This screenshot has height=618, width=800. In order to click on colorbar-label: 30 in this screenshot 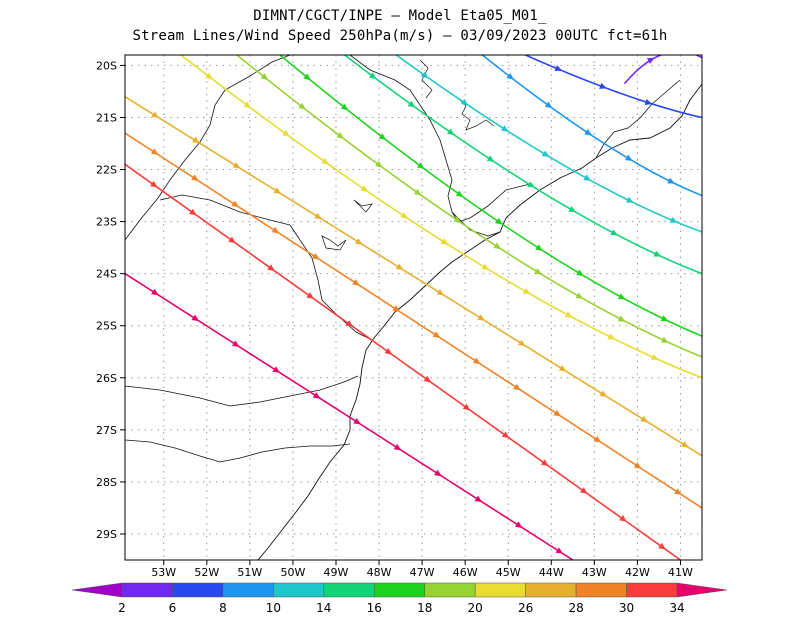, I will do `click(626, 608)`.